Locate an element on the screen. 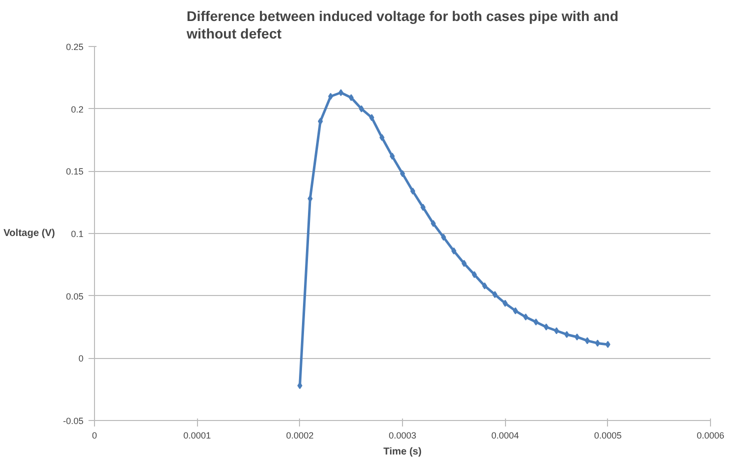  x-tick-label: 0 is located at coordinates (95, 435).